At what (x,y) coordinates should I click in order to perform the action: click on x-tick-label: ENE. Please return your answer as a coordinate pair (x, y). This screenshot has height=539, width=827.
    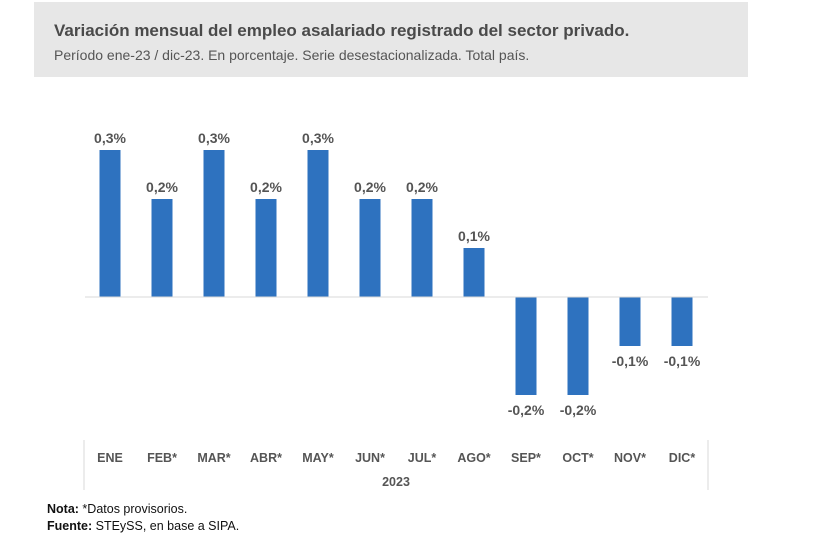
    Looking at the image, I should click on (110, 458).